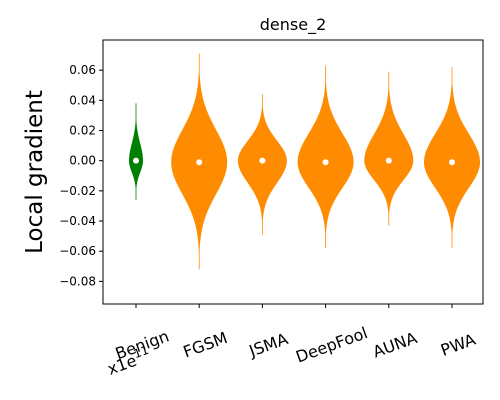 This screenshot has width=500, height=400. Describe the element at coordinates (262, 160) in the screenshot. I see `median-marker-jsma` at that location.